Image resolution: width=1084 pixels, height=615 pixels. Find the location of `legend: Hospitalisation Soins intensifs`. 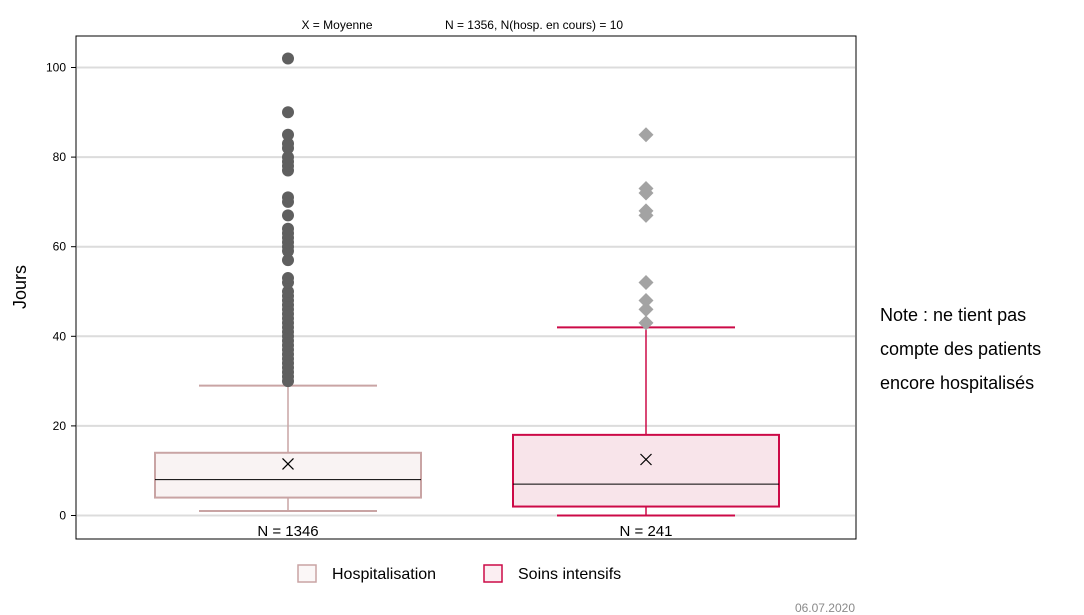

legend: Hospitalisation Soins intensifs is located at coordinates (459, 573).